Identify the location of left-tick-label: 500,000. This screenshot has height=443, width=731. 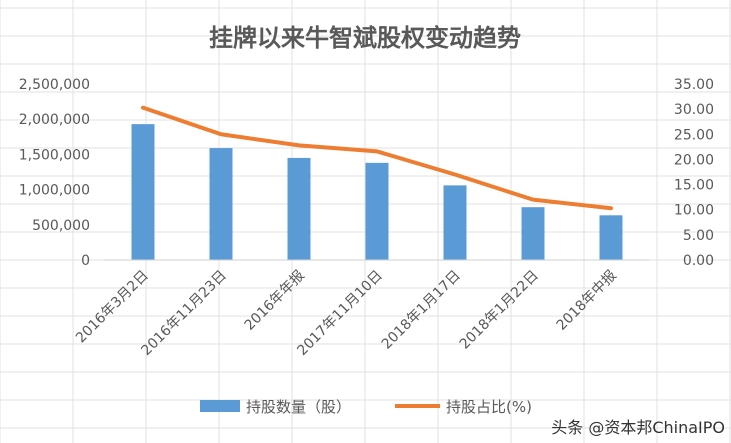
(61, 226).